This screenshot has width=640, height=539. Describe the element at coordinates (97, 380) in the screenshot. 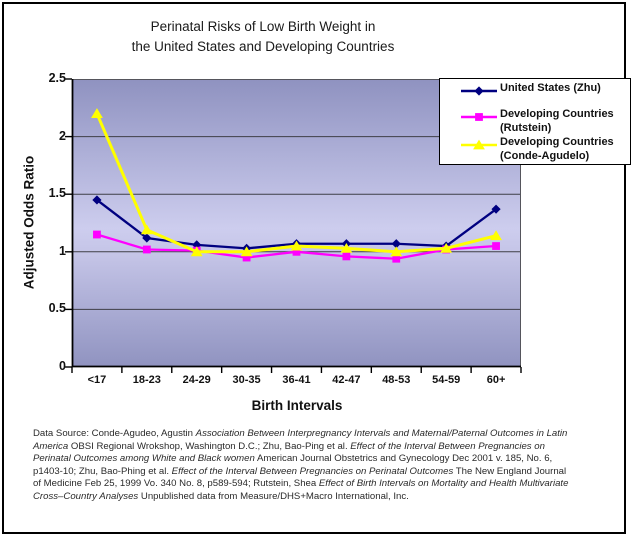

I see `x-tick-label: <17` at that location.